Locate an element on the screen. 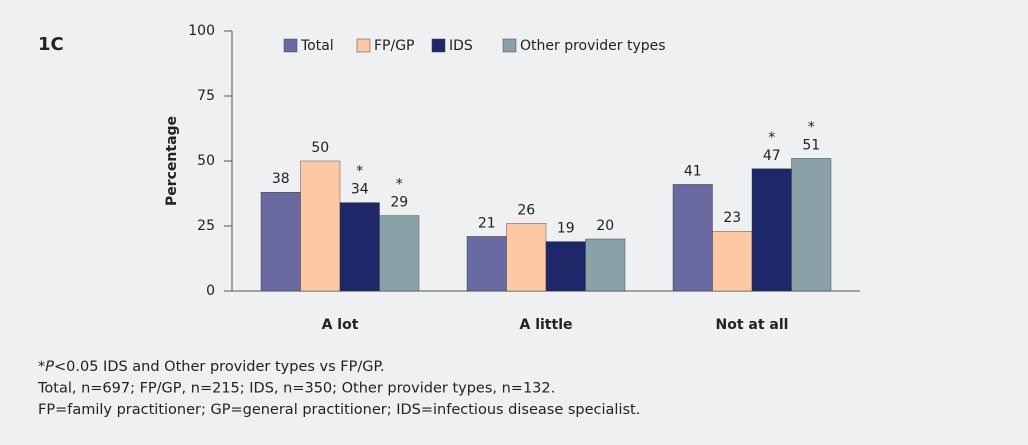 The height and width of the screenshot is (445, 1028). value-label: 34 is located at coordinates (360, 190).